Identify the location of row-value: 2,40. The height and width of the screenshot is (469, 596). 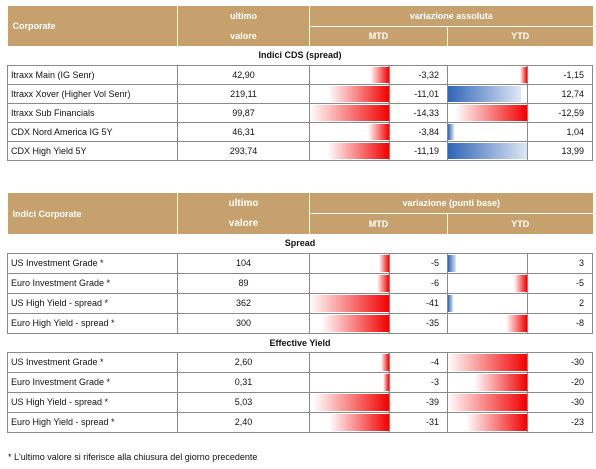
(243, 422).